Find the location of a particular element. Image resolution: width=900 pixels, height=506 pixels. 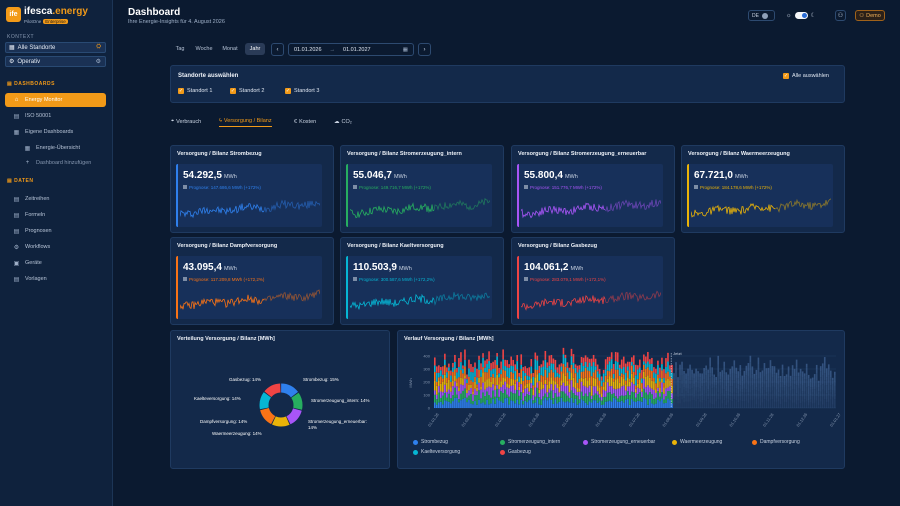

forecast-icon is located at coordinates (185, 187).